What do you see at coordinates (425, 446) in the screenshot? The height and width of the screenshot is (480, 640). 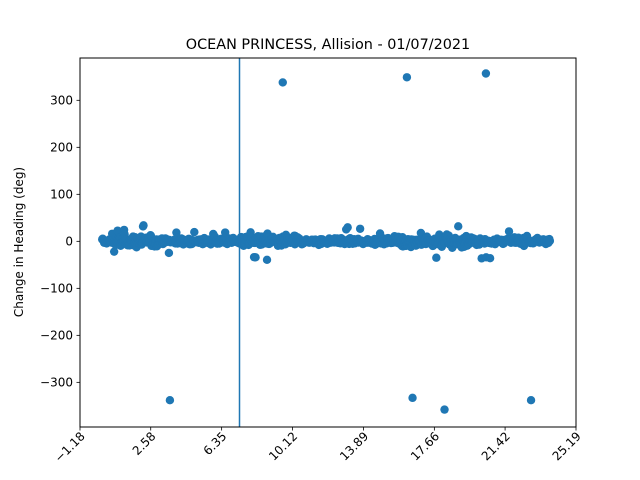 I see `x-tick-label: 17.66` at bounding box center [425, 446].